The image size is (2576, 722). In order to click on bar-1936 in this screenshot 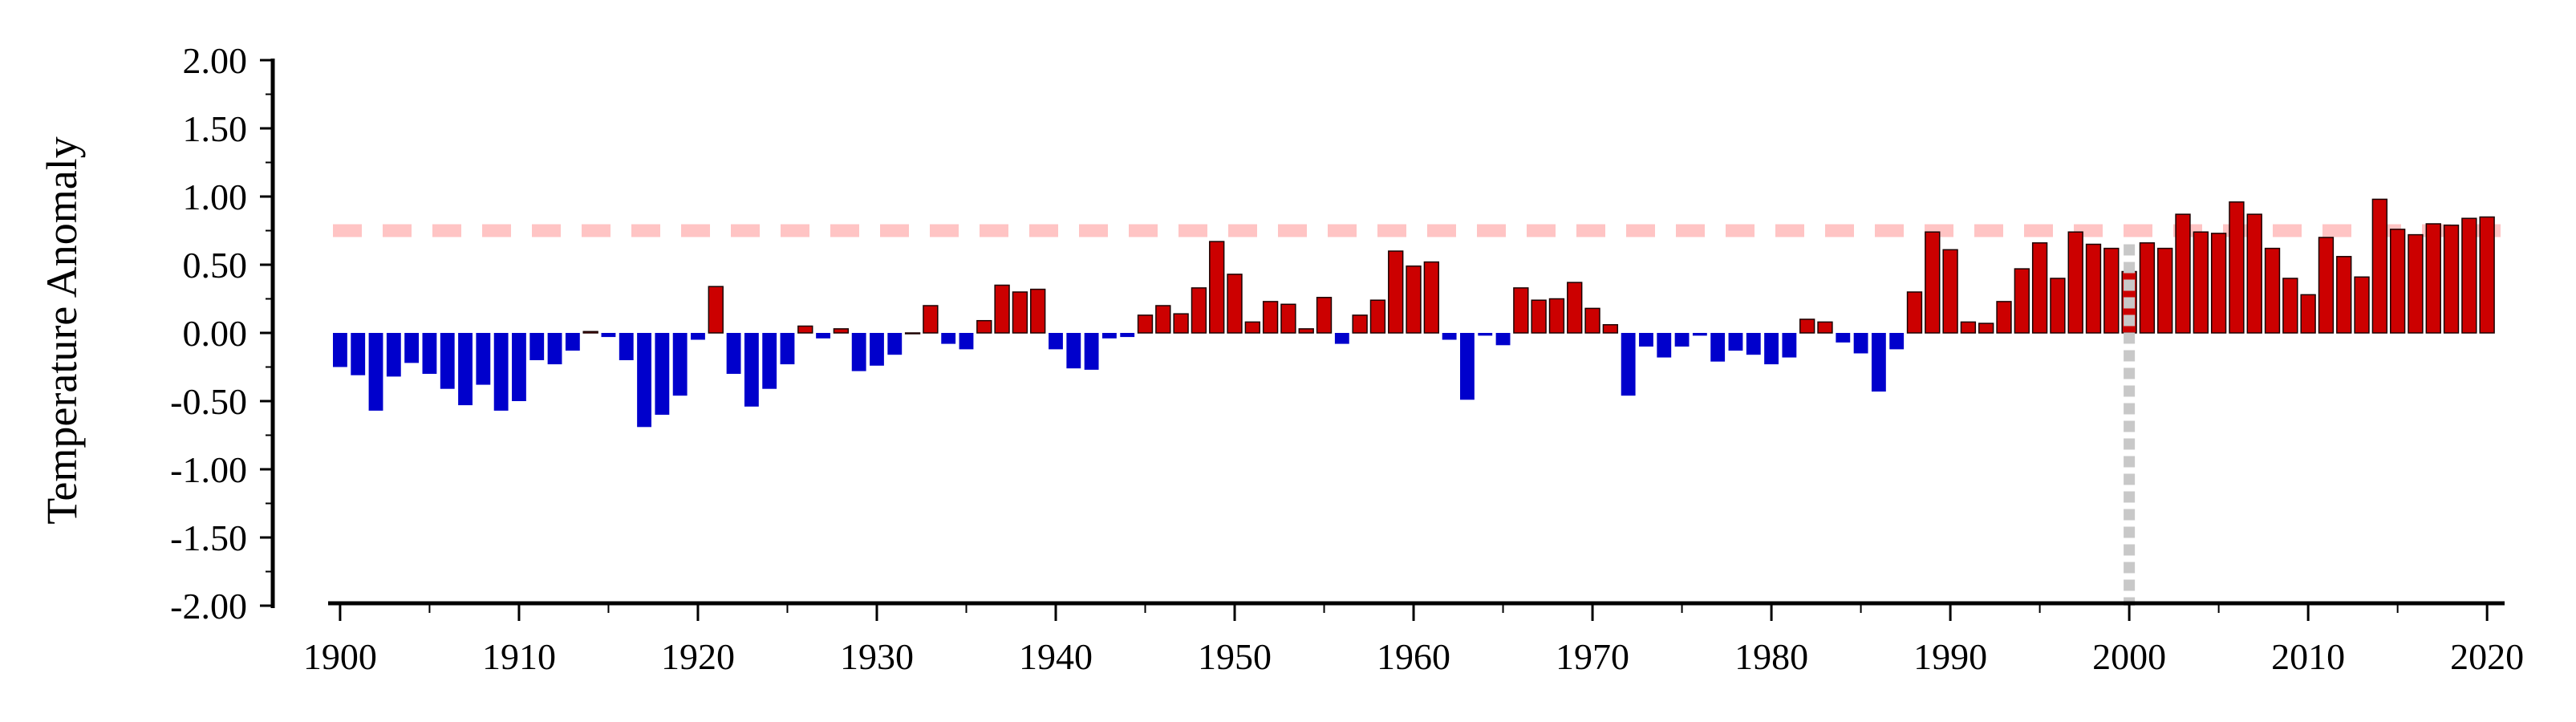, I will do `click(984, 326)`.